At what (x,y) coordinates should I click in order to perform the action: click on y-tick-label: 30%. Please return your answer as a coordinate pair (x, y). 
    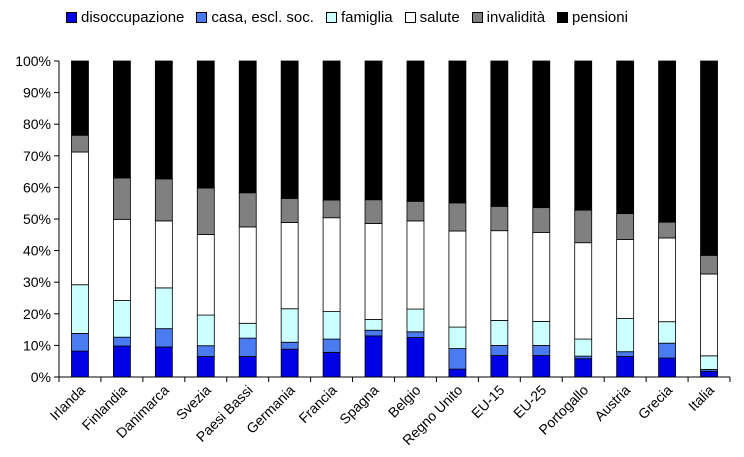
    Looking at the image, I should click on (37, 282).